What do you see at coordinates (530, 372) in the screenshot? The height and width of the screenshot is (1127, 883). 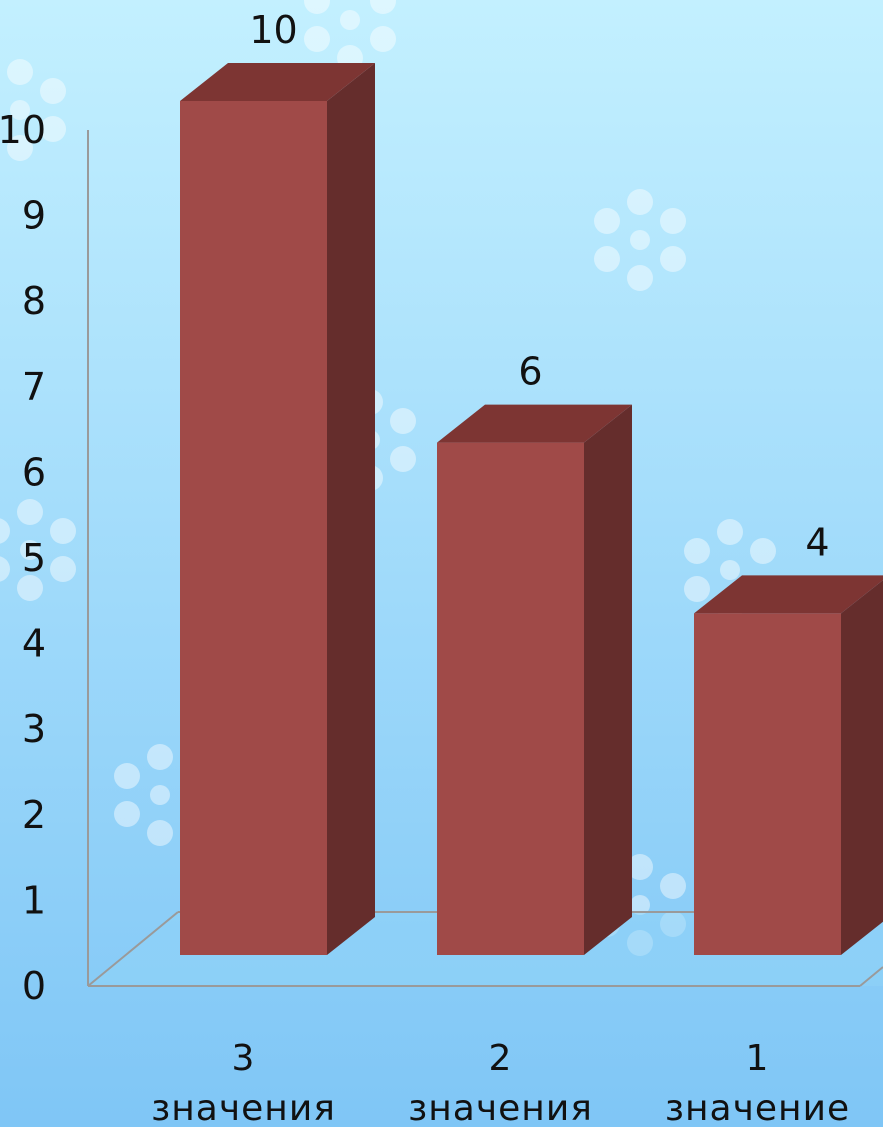 I see `data-label: 6` at bounding box center [530, 372].